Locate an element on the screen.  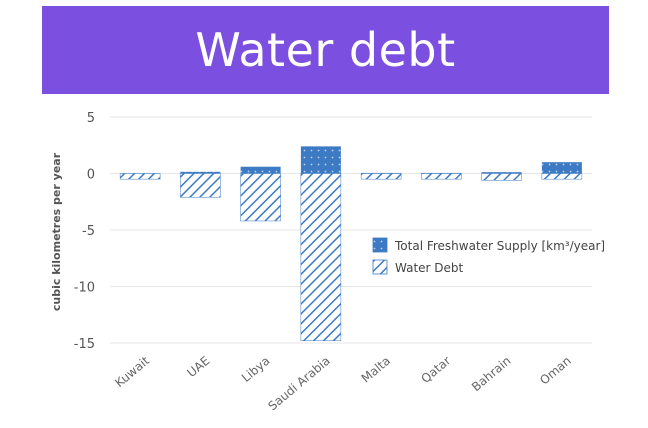
x-tick-label: Malta is located at coordinates (376, 370).